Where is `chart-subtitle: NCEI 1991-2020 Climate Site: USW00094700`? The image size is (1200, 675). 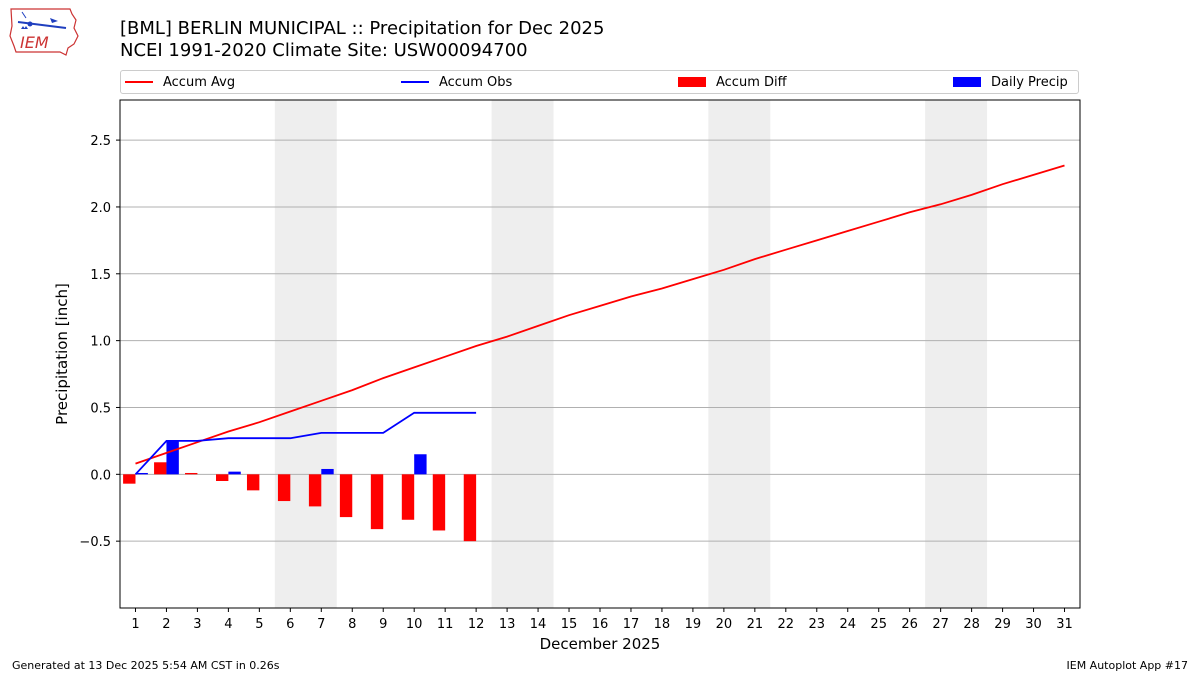
chart-subtitle: NCEI 1991-2020 Climate Site: USW00094700 is located at coordinates (324, 50).